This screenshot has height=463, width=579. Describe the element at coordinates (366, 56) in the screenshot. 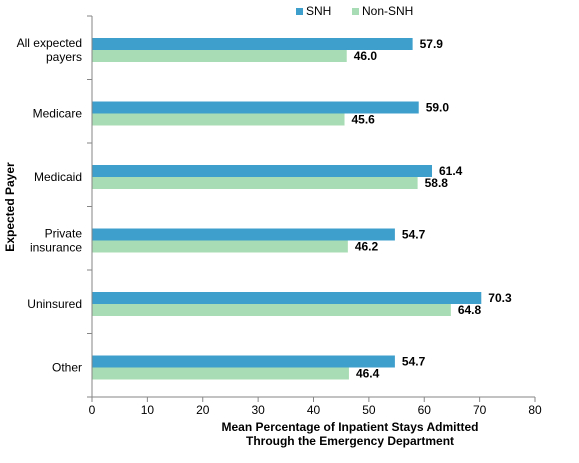

I see `value-label: 46.0` at that location.